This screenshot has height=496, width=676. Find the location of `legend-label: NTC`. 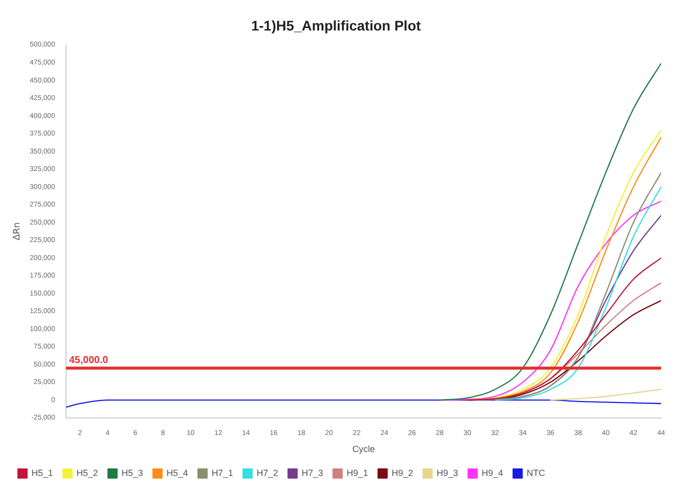

legend-label: NTC is located at coordinates (536, 473).